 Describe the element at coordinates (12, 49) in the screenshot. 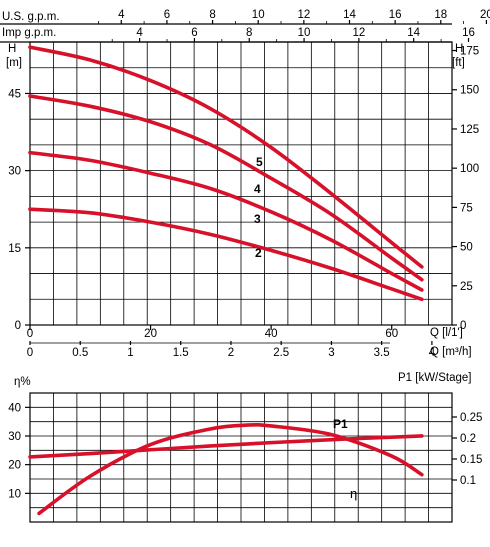

I see `left-h-label: H` at that location.